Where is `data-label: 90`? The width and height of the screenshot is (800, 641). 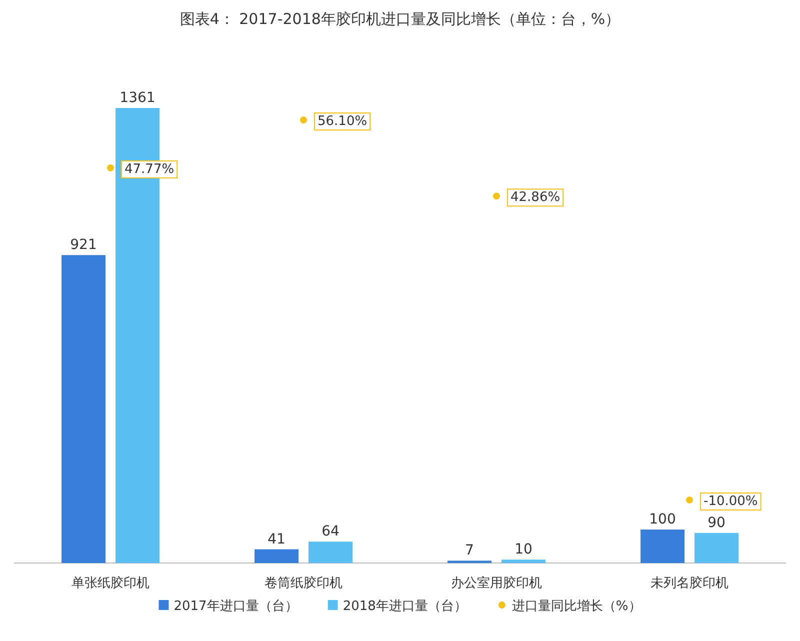 data-label: 90 is located at coordinates (717, 522).